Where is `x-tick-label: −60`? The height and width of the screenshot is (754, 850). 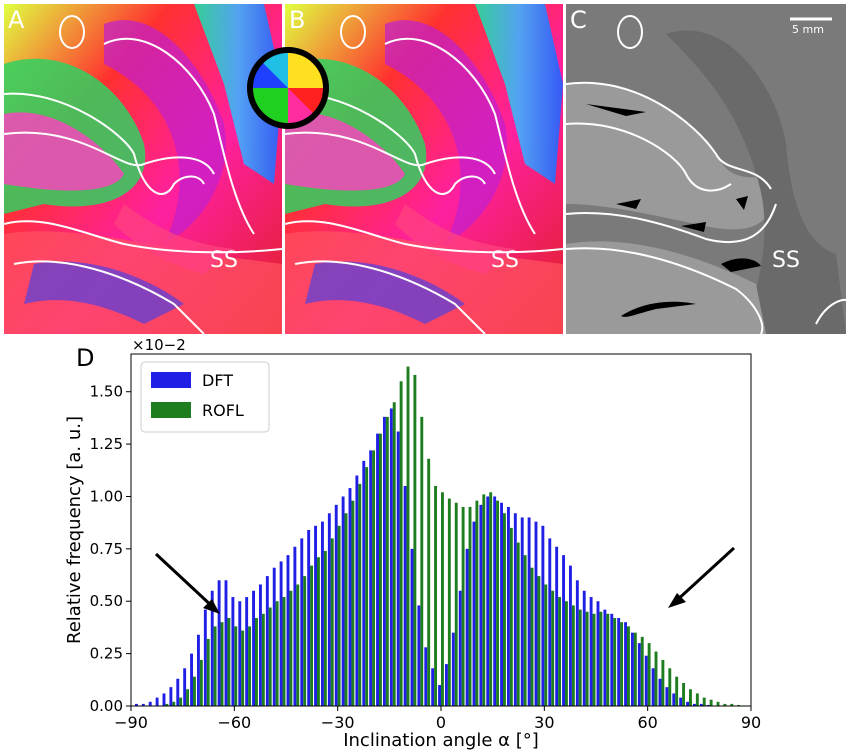 x-tick-label: −60 is located at coordinates (234, 722).